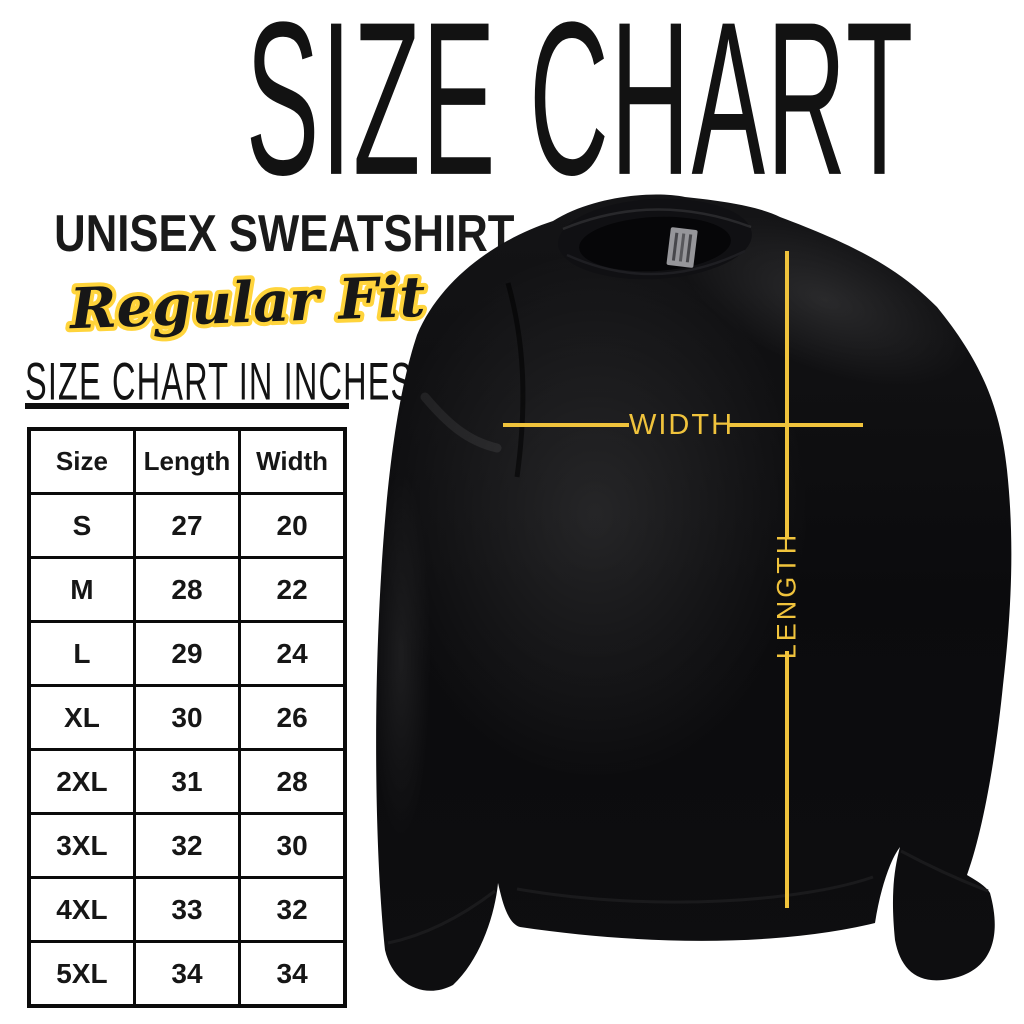  Describe the element at coordinates (656, 262) in the screenshot. I see `collar-seam` at that location.